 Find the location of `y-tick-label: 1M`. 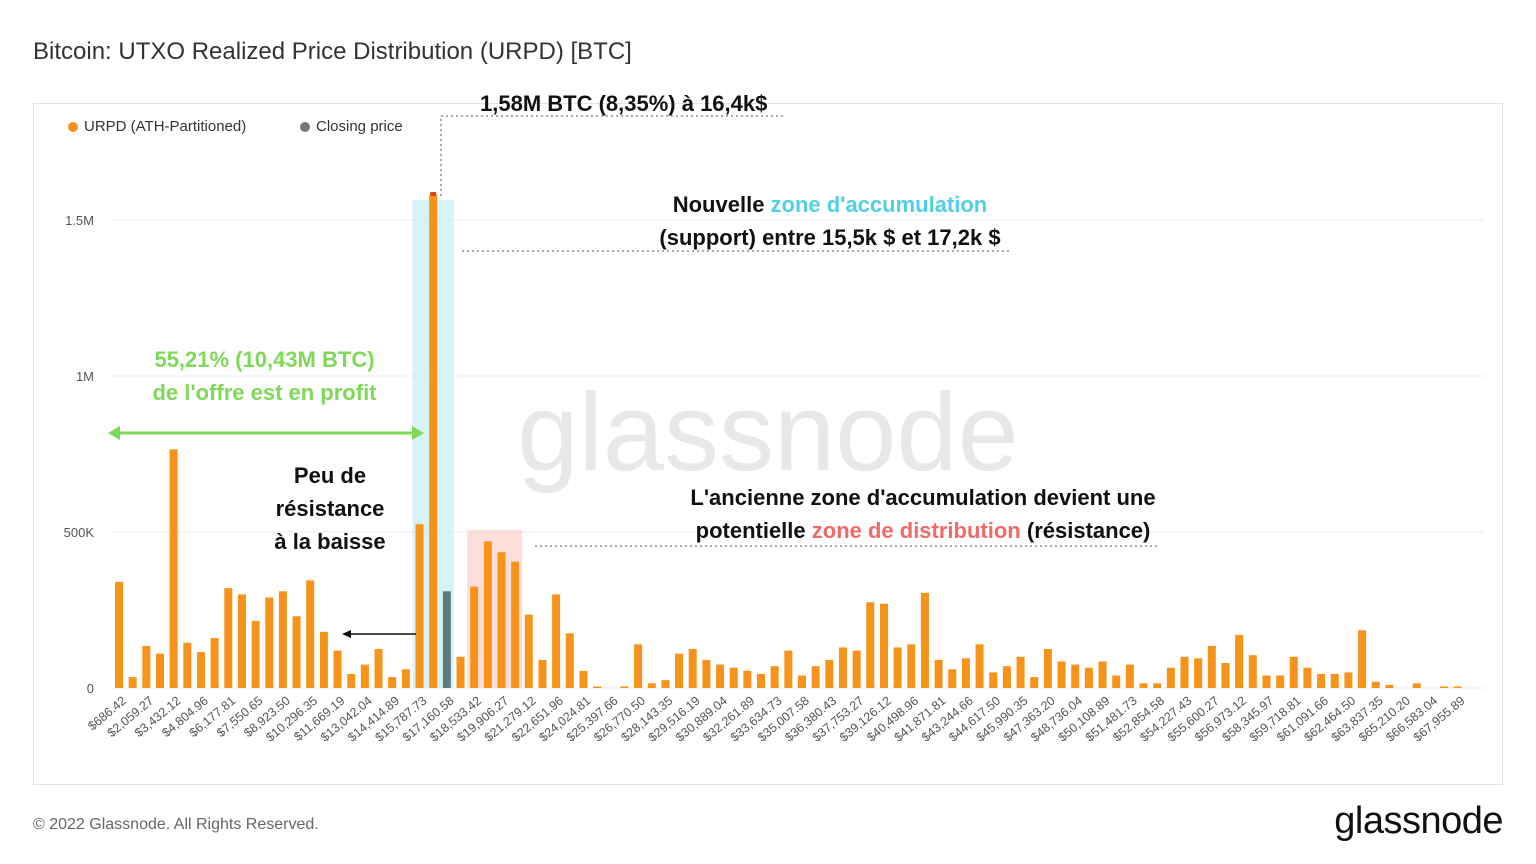

y-tick-label: 1M is located at coordinates (85, 376).